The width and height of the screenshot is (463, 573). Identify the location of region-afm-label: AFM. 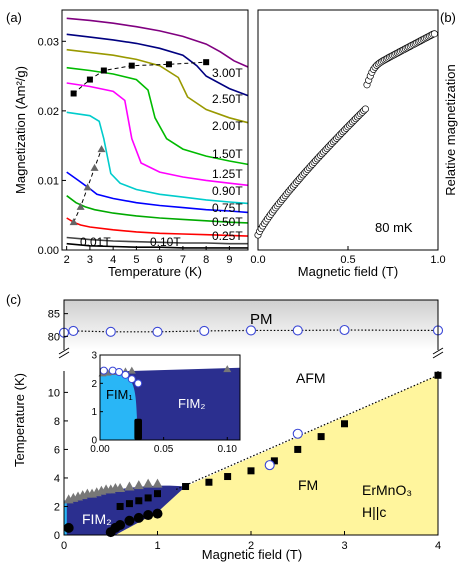
(311, 378).